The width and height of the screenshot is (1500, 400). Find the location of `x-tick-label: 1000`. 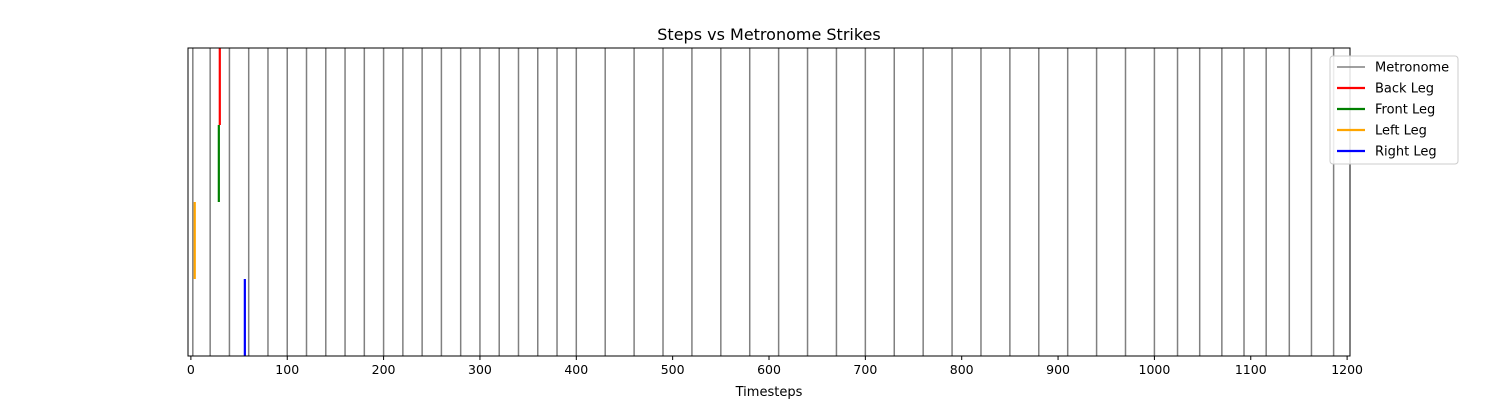

x-tick-label: 1000 is located at coordinates (1155, 369).